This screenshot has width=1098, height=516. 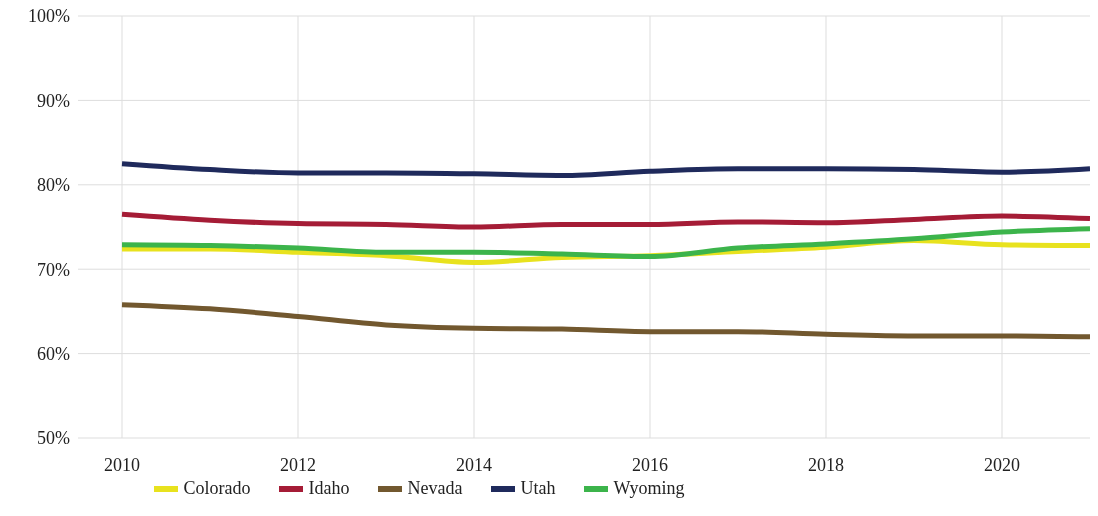 What do you see at coordinates (1002, 464) in the screenshot?
I see `x-tick-label: 2020` at bounding box center [1002, 464].